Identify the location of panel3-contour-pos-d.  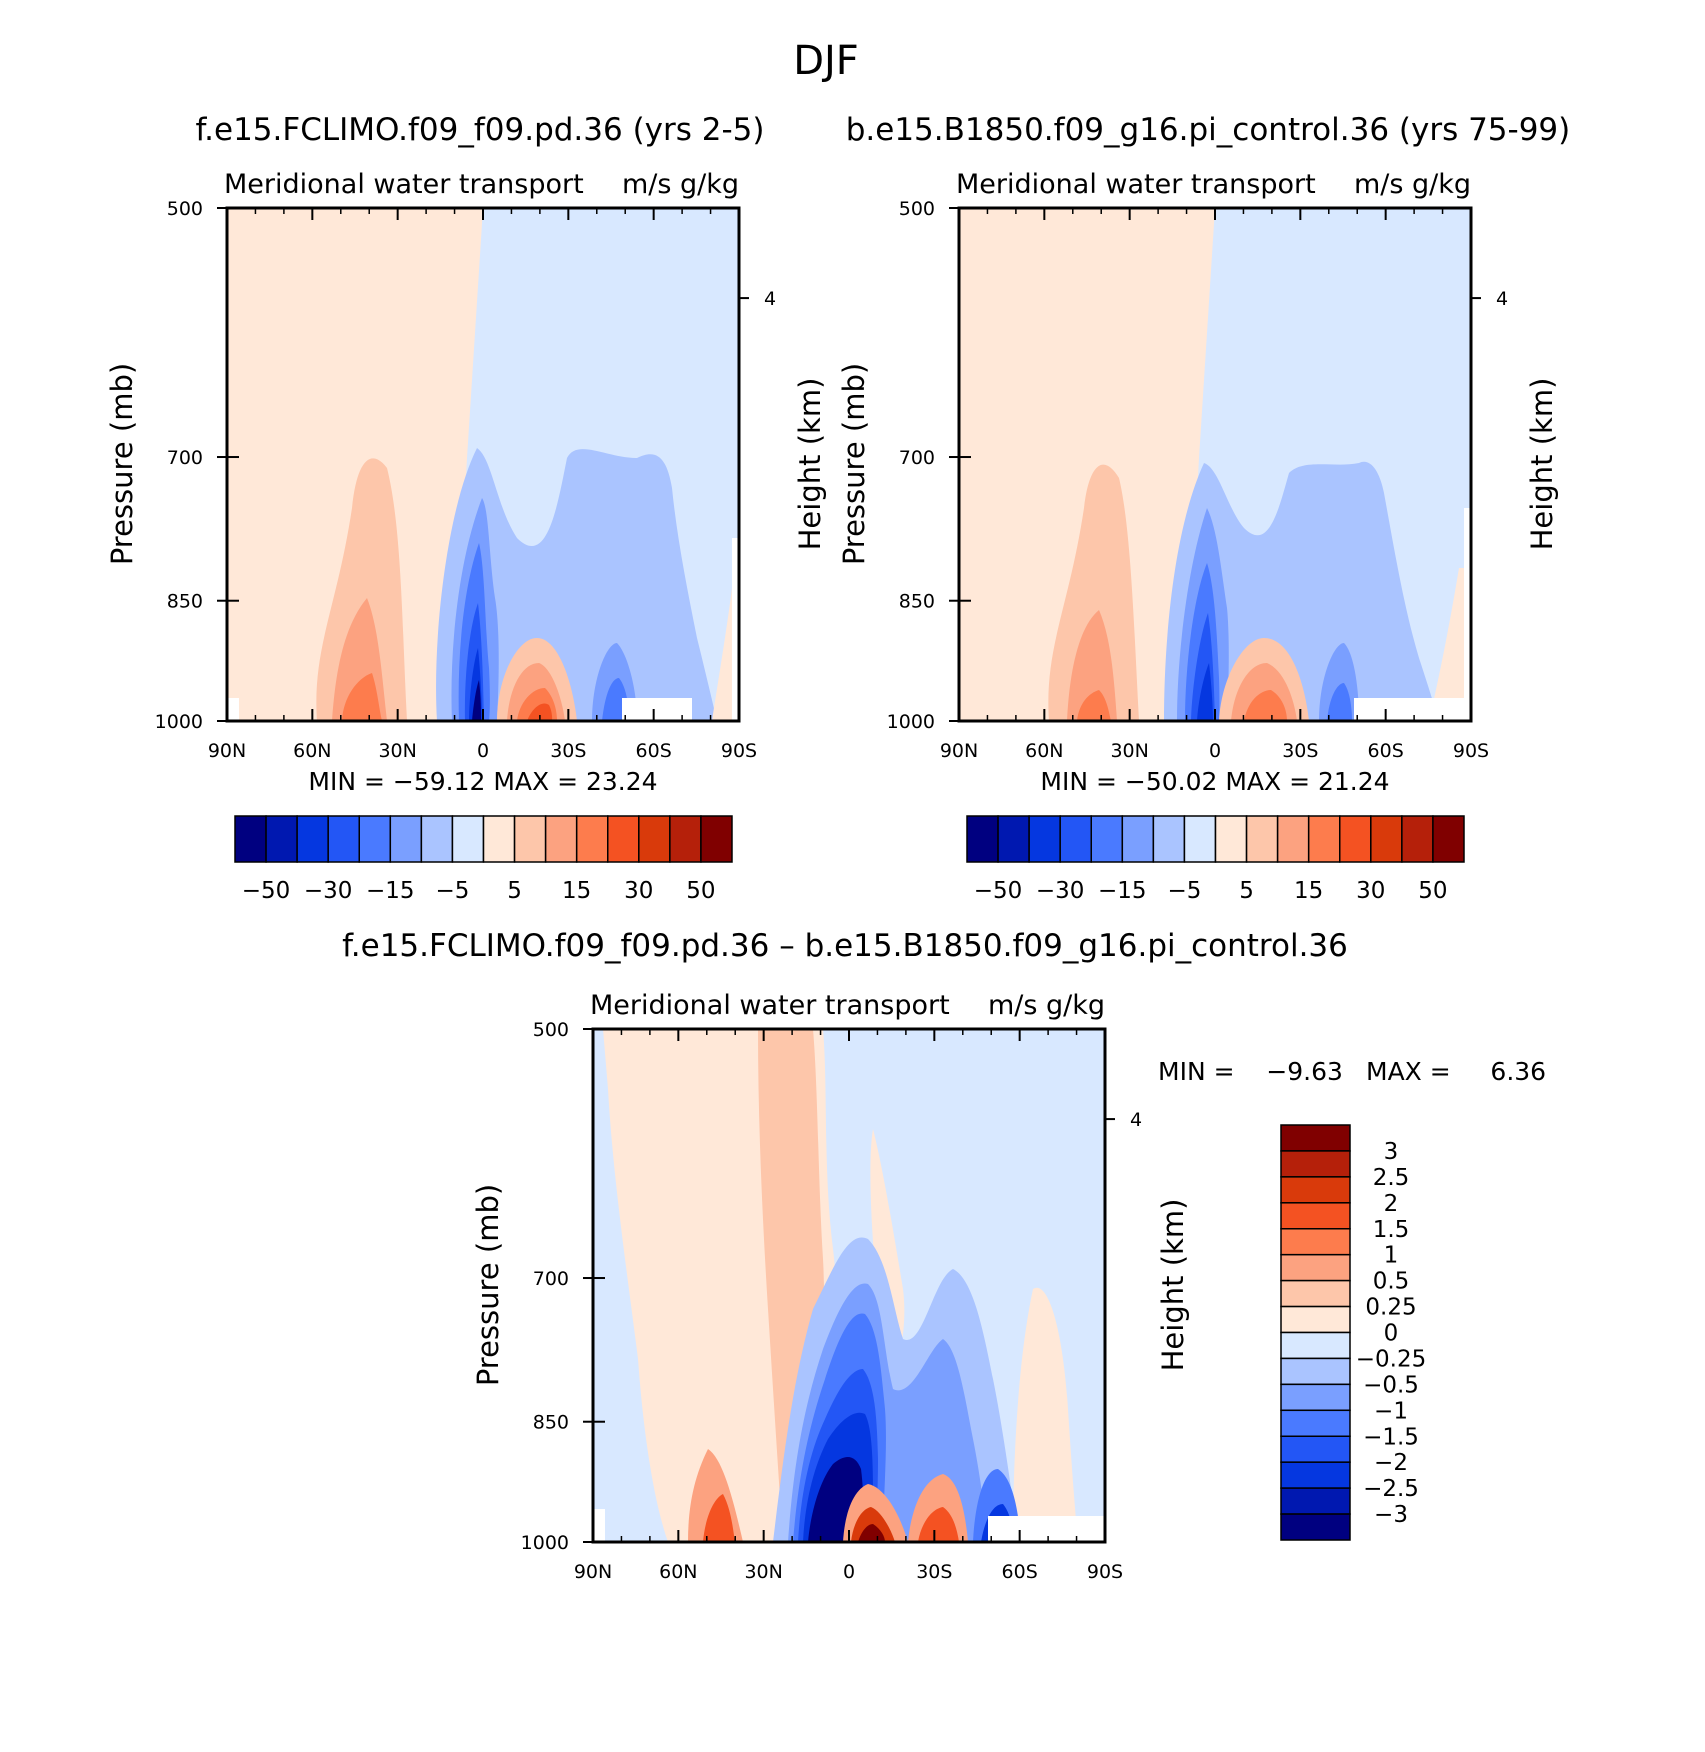
(927, 1179).